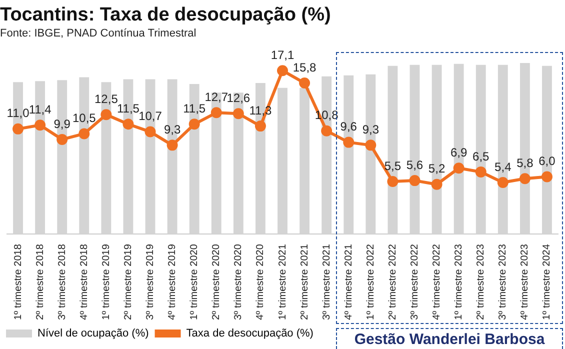  What do you see at coordinates (106, 99) in the screenshot?
I see `data-label: 12,5` at bounding box center [106, 99].